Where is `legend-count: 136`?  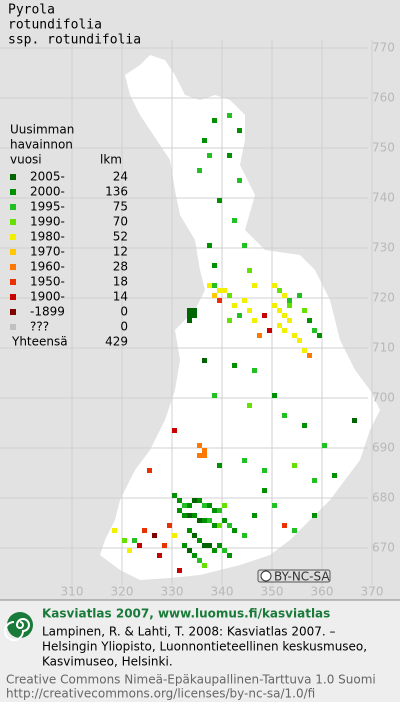 legend-count: 136 is located at coordinates (116, 192).